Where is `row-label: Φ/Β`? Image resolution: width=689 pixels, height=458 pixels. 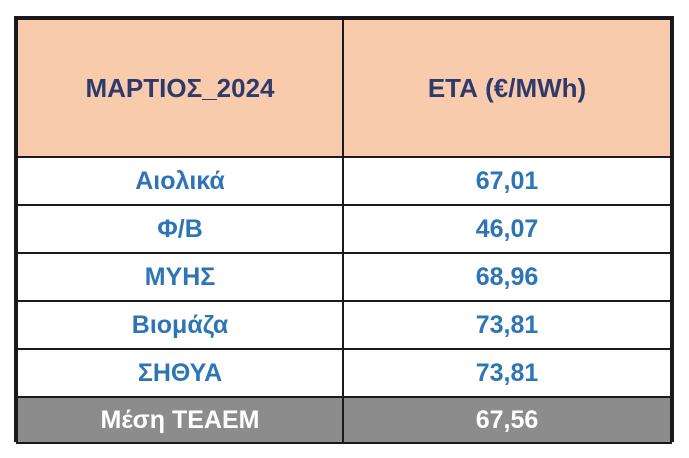
row-label: Φ/Β is located at coordinates (180, 229).